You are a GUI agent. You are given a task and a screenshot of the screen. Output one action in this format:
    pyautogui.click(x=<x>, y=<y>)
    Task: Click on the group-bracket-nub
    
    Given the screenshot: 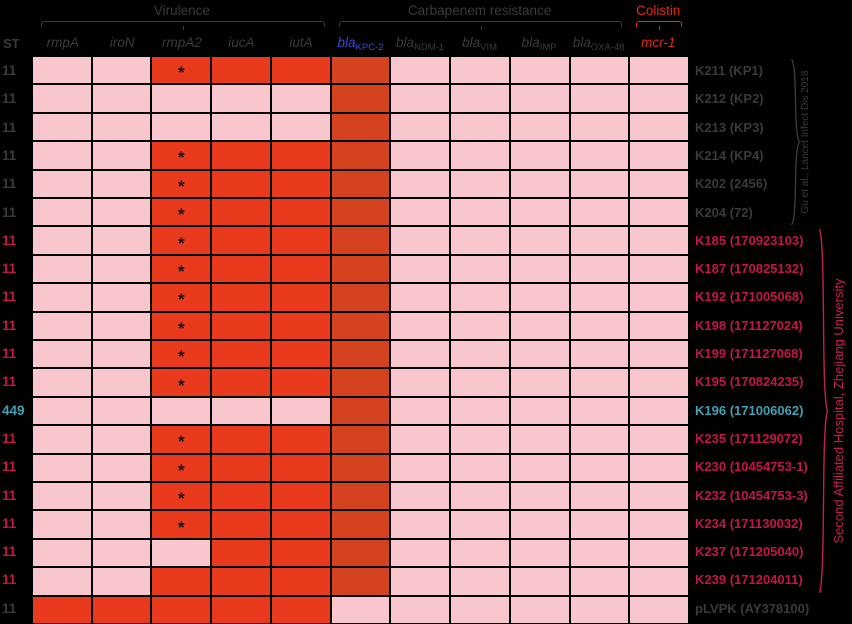 What is the action you would take?
    pyautogui.click(x=183, y=28)
    